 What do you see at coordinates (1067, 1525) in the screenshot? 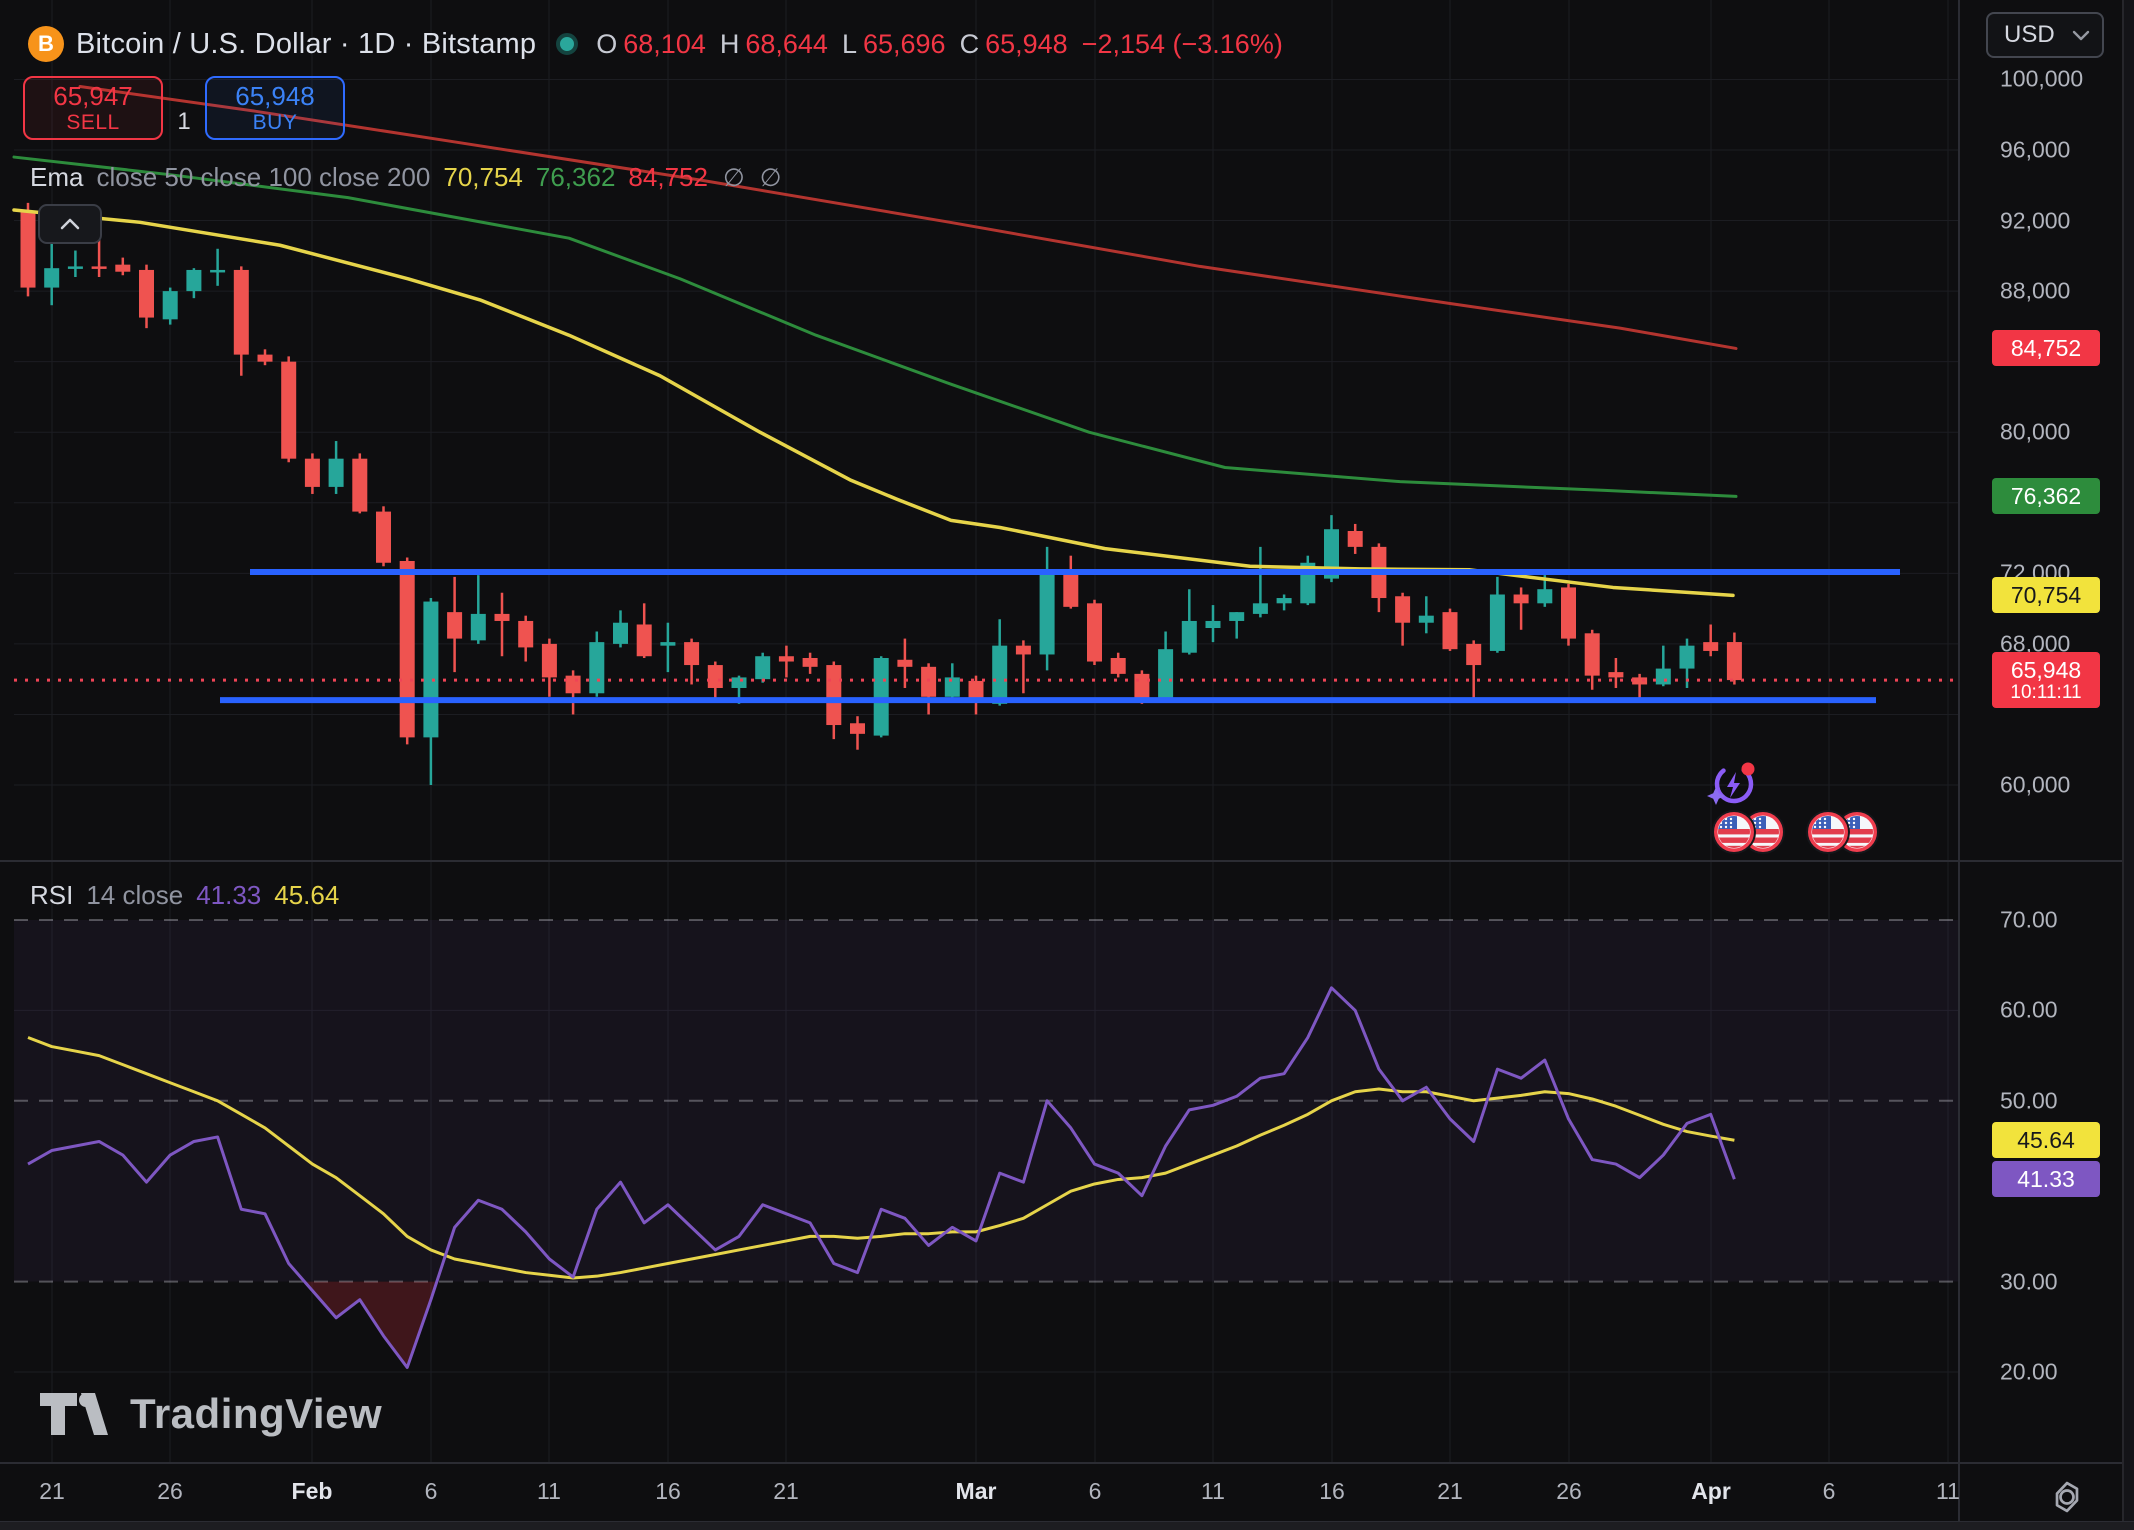
I see `bottom-edge-strip` at bounding box center [1067, 1525].